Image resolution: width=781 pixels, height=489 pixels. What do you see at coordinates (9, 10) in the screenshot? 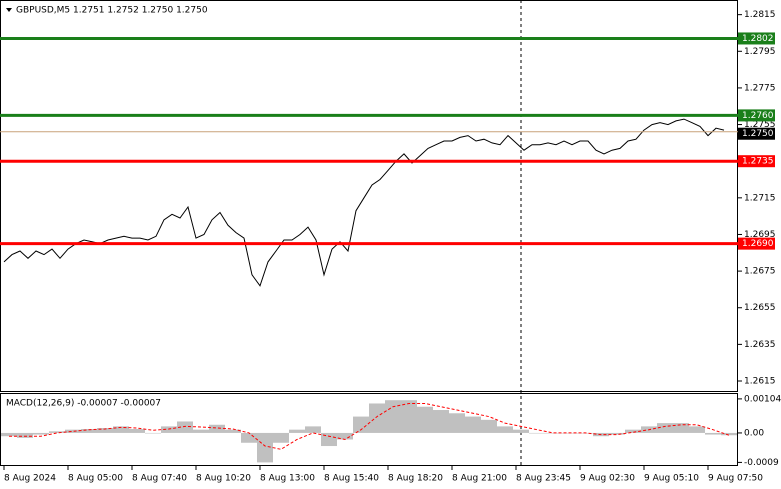
I see `menu-icon` at bounding box center [9, 10].